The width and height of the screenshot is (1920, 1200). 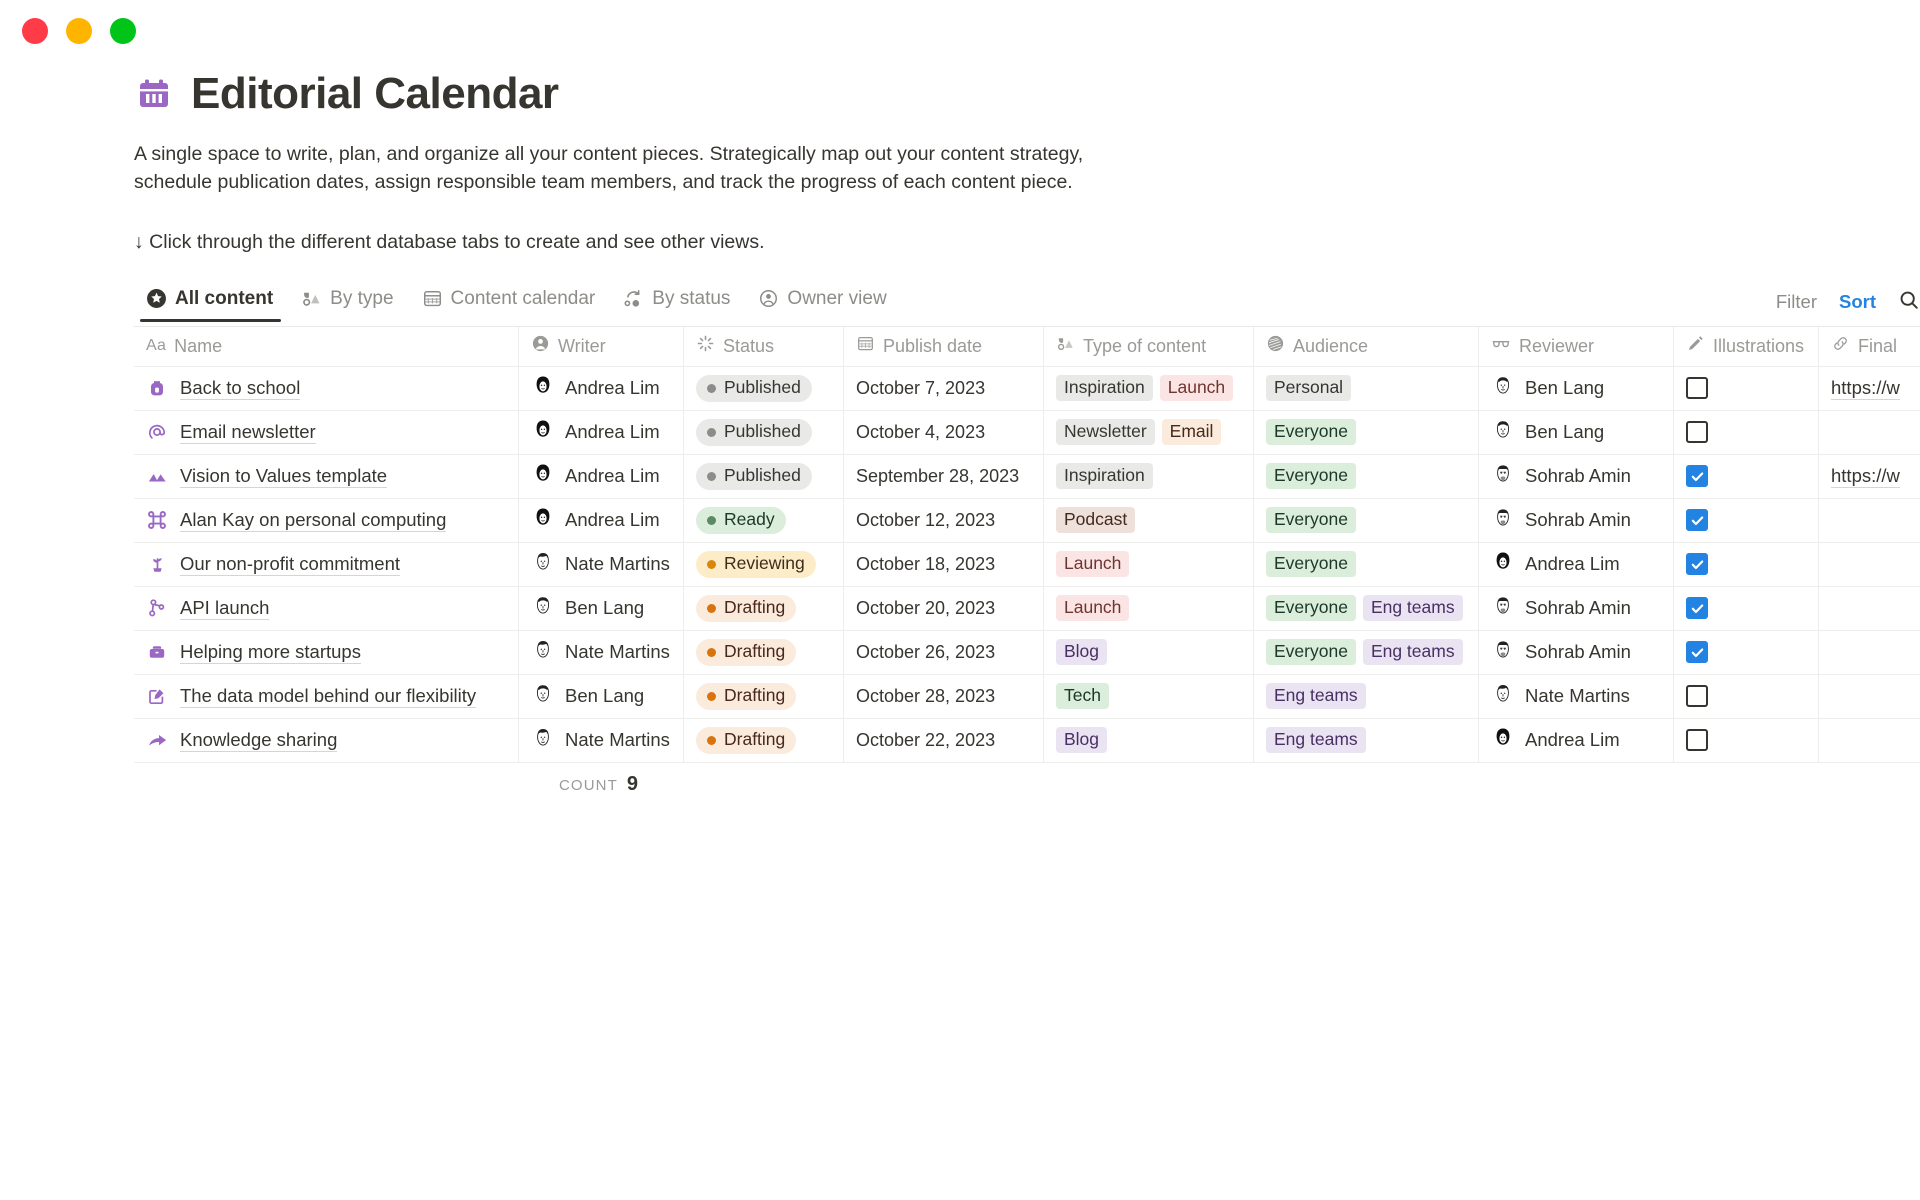 What do you see at coordinates (1796, 302) in the screenshot?
I see `filter-button: Filter` at bounding box center [1796, 302].